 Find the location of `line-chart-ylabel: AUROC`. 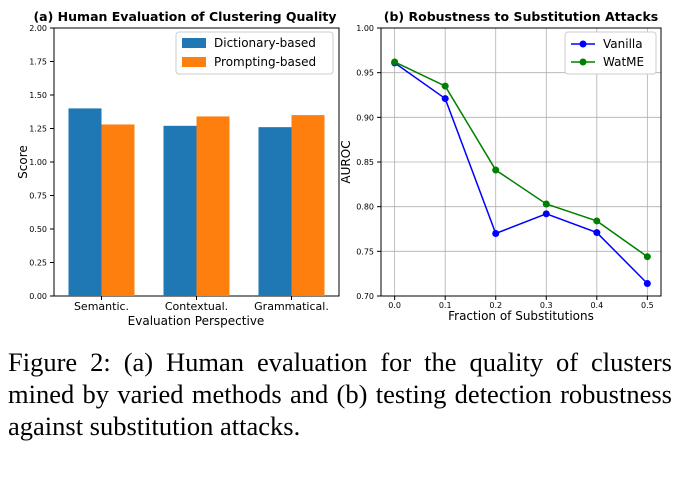

line-chart-ylabel: AUROC is located at coordinates (346, 161).